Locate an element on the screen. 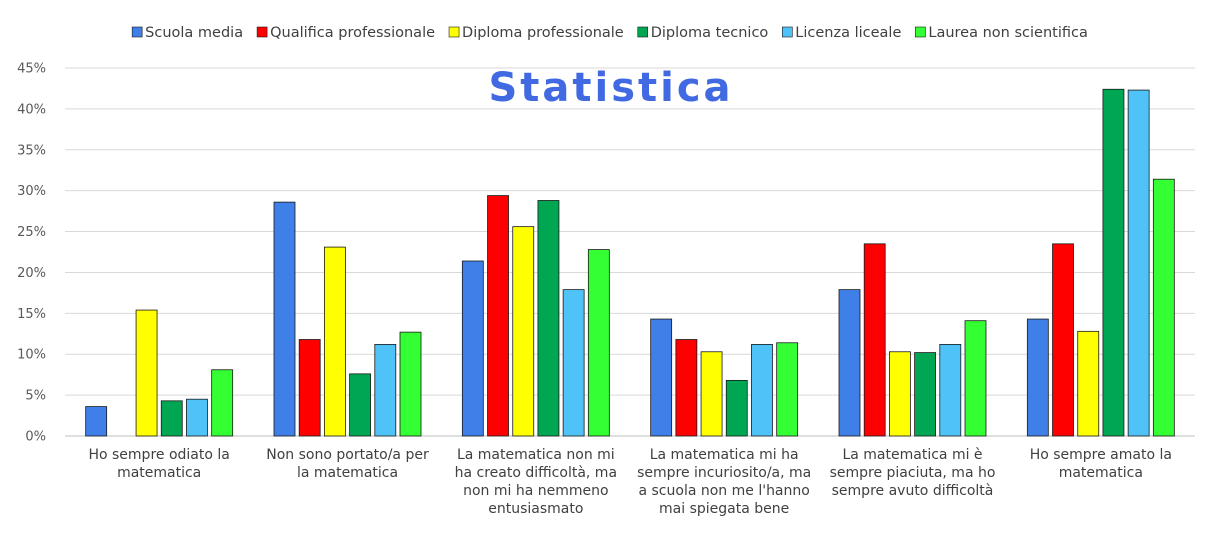  y-tick-label: 40% is located at coordinates (31, 109).